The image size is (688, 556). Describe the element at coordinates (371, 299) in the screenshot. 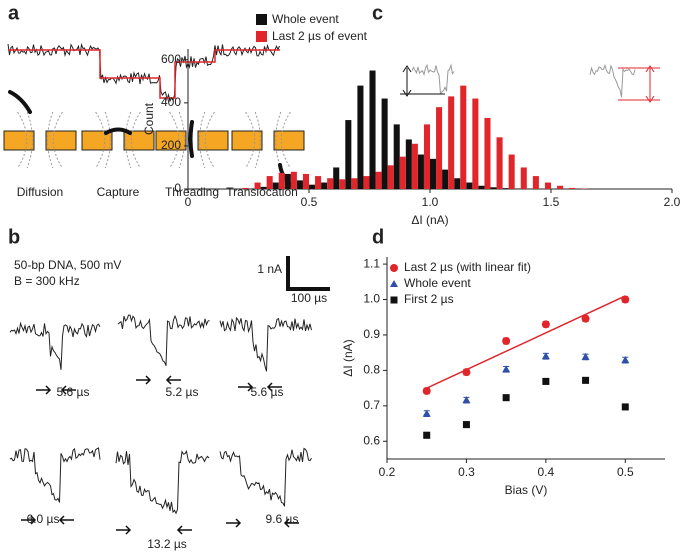

I see `y-tick-label: 1.0` at that location.